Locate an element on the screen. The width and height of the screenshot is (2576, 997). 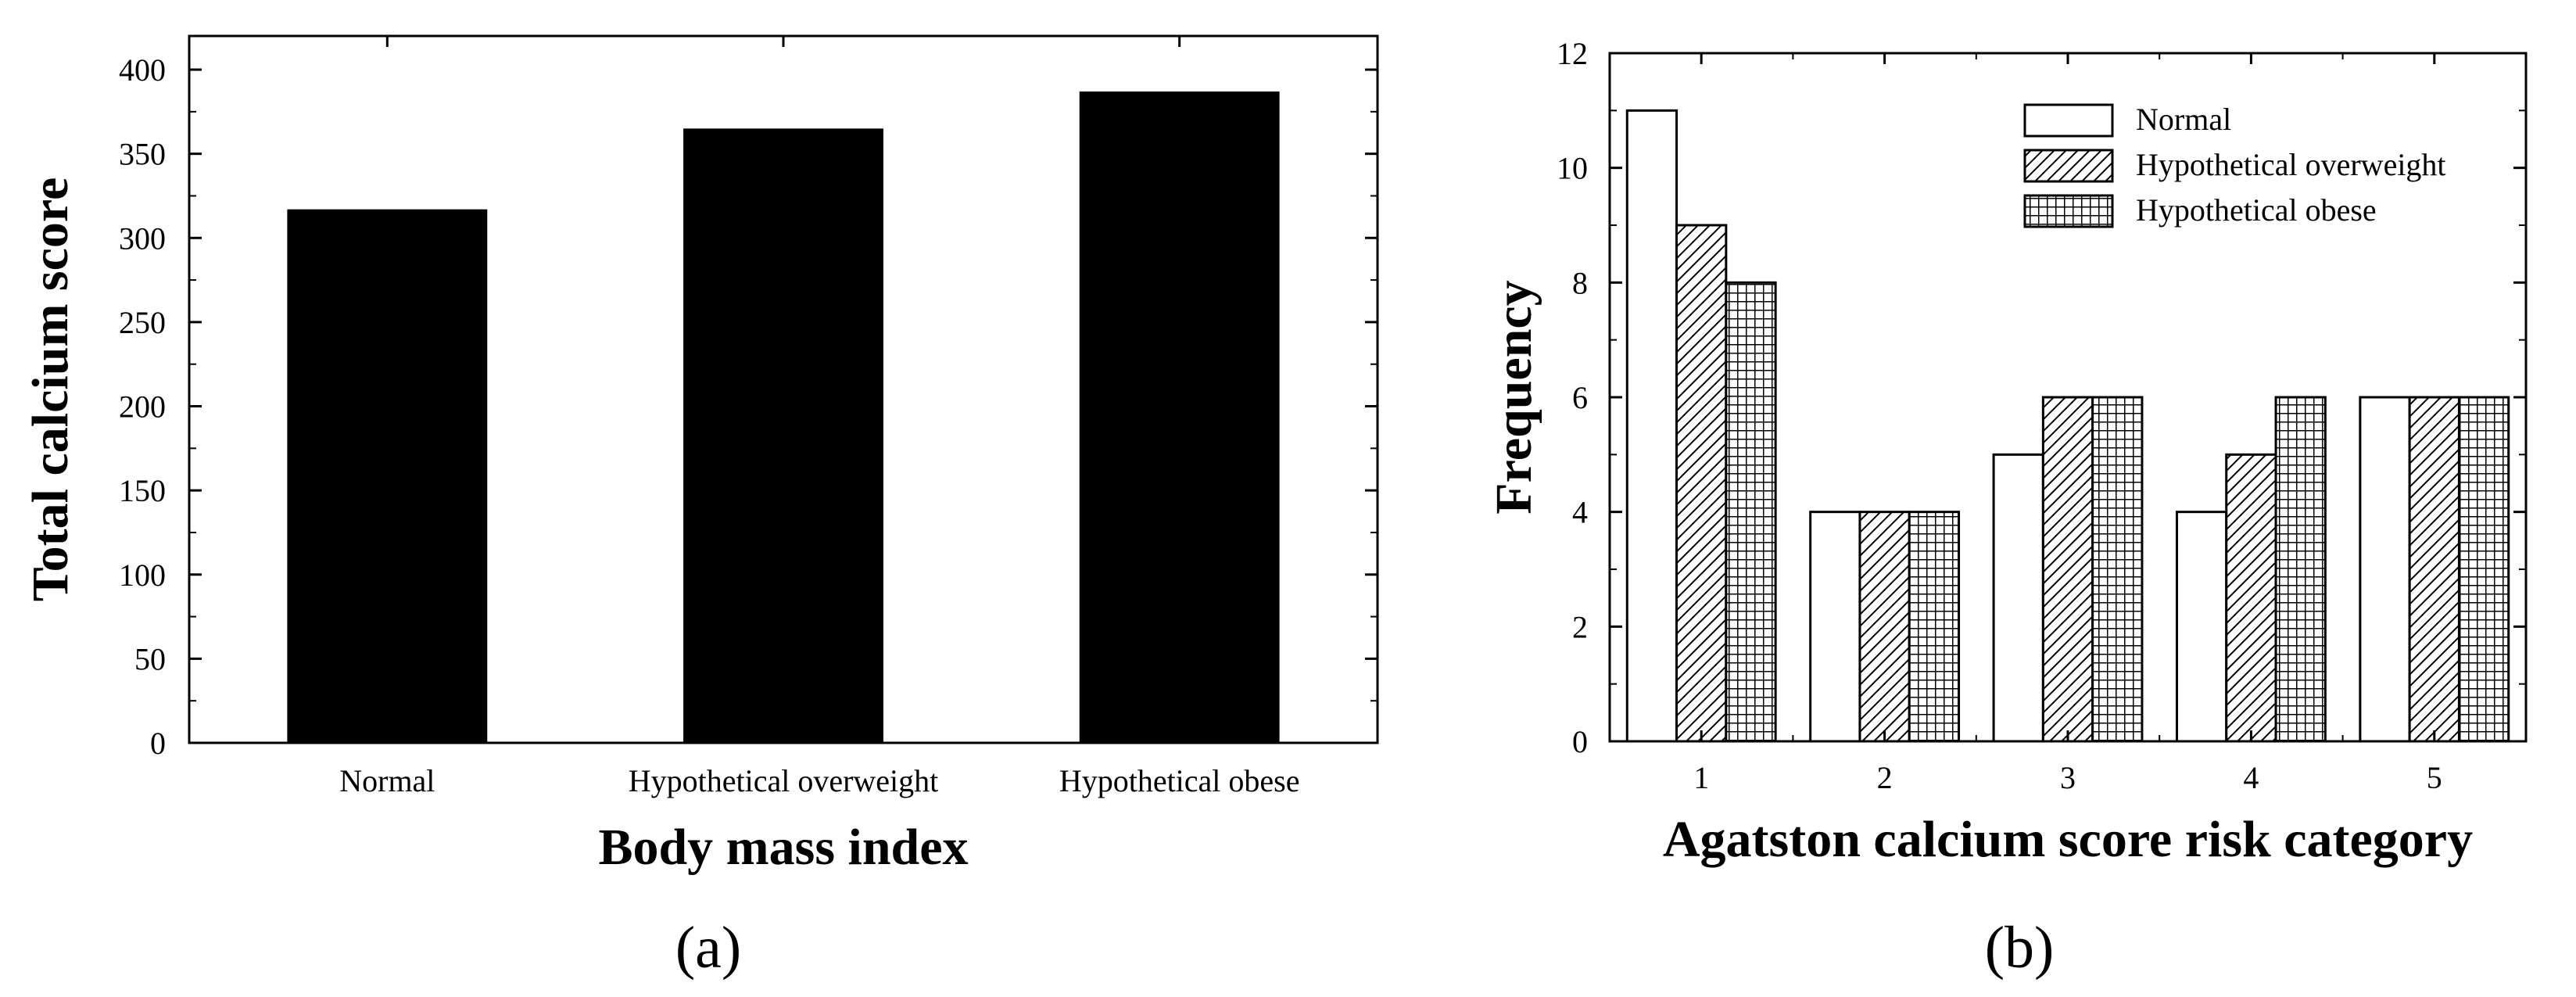
y-tick-label: 150 is located at coordinates (142, 491).